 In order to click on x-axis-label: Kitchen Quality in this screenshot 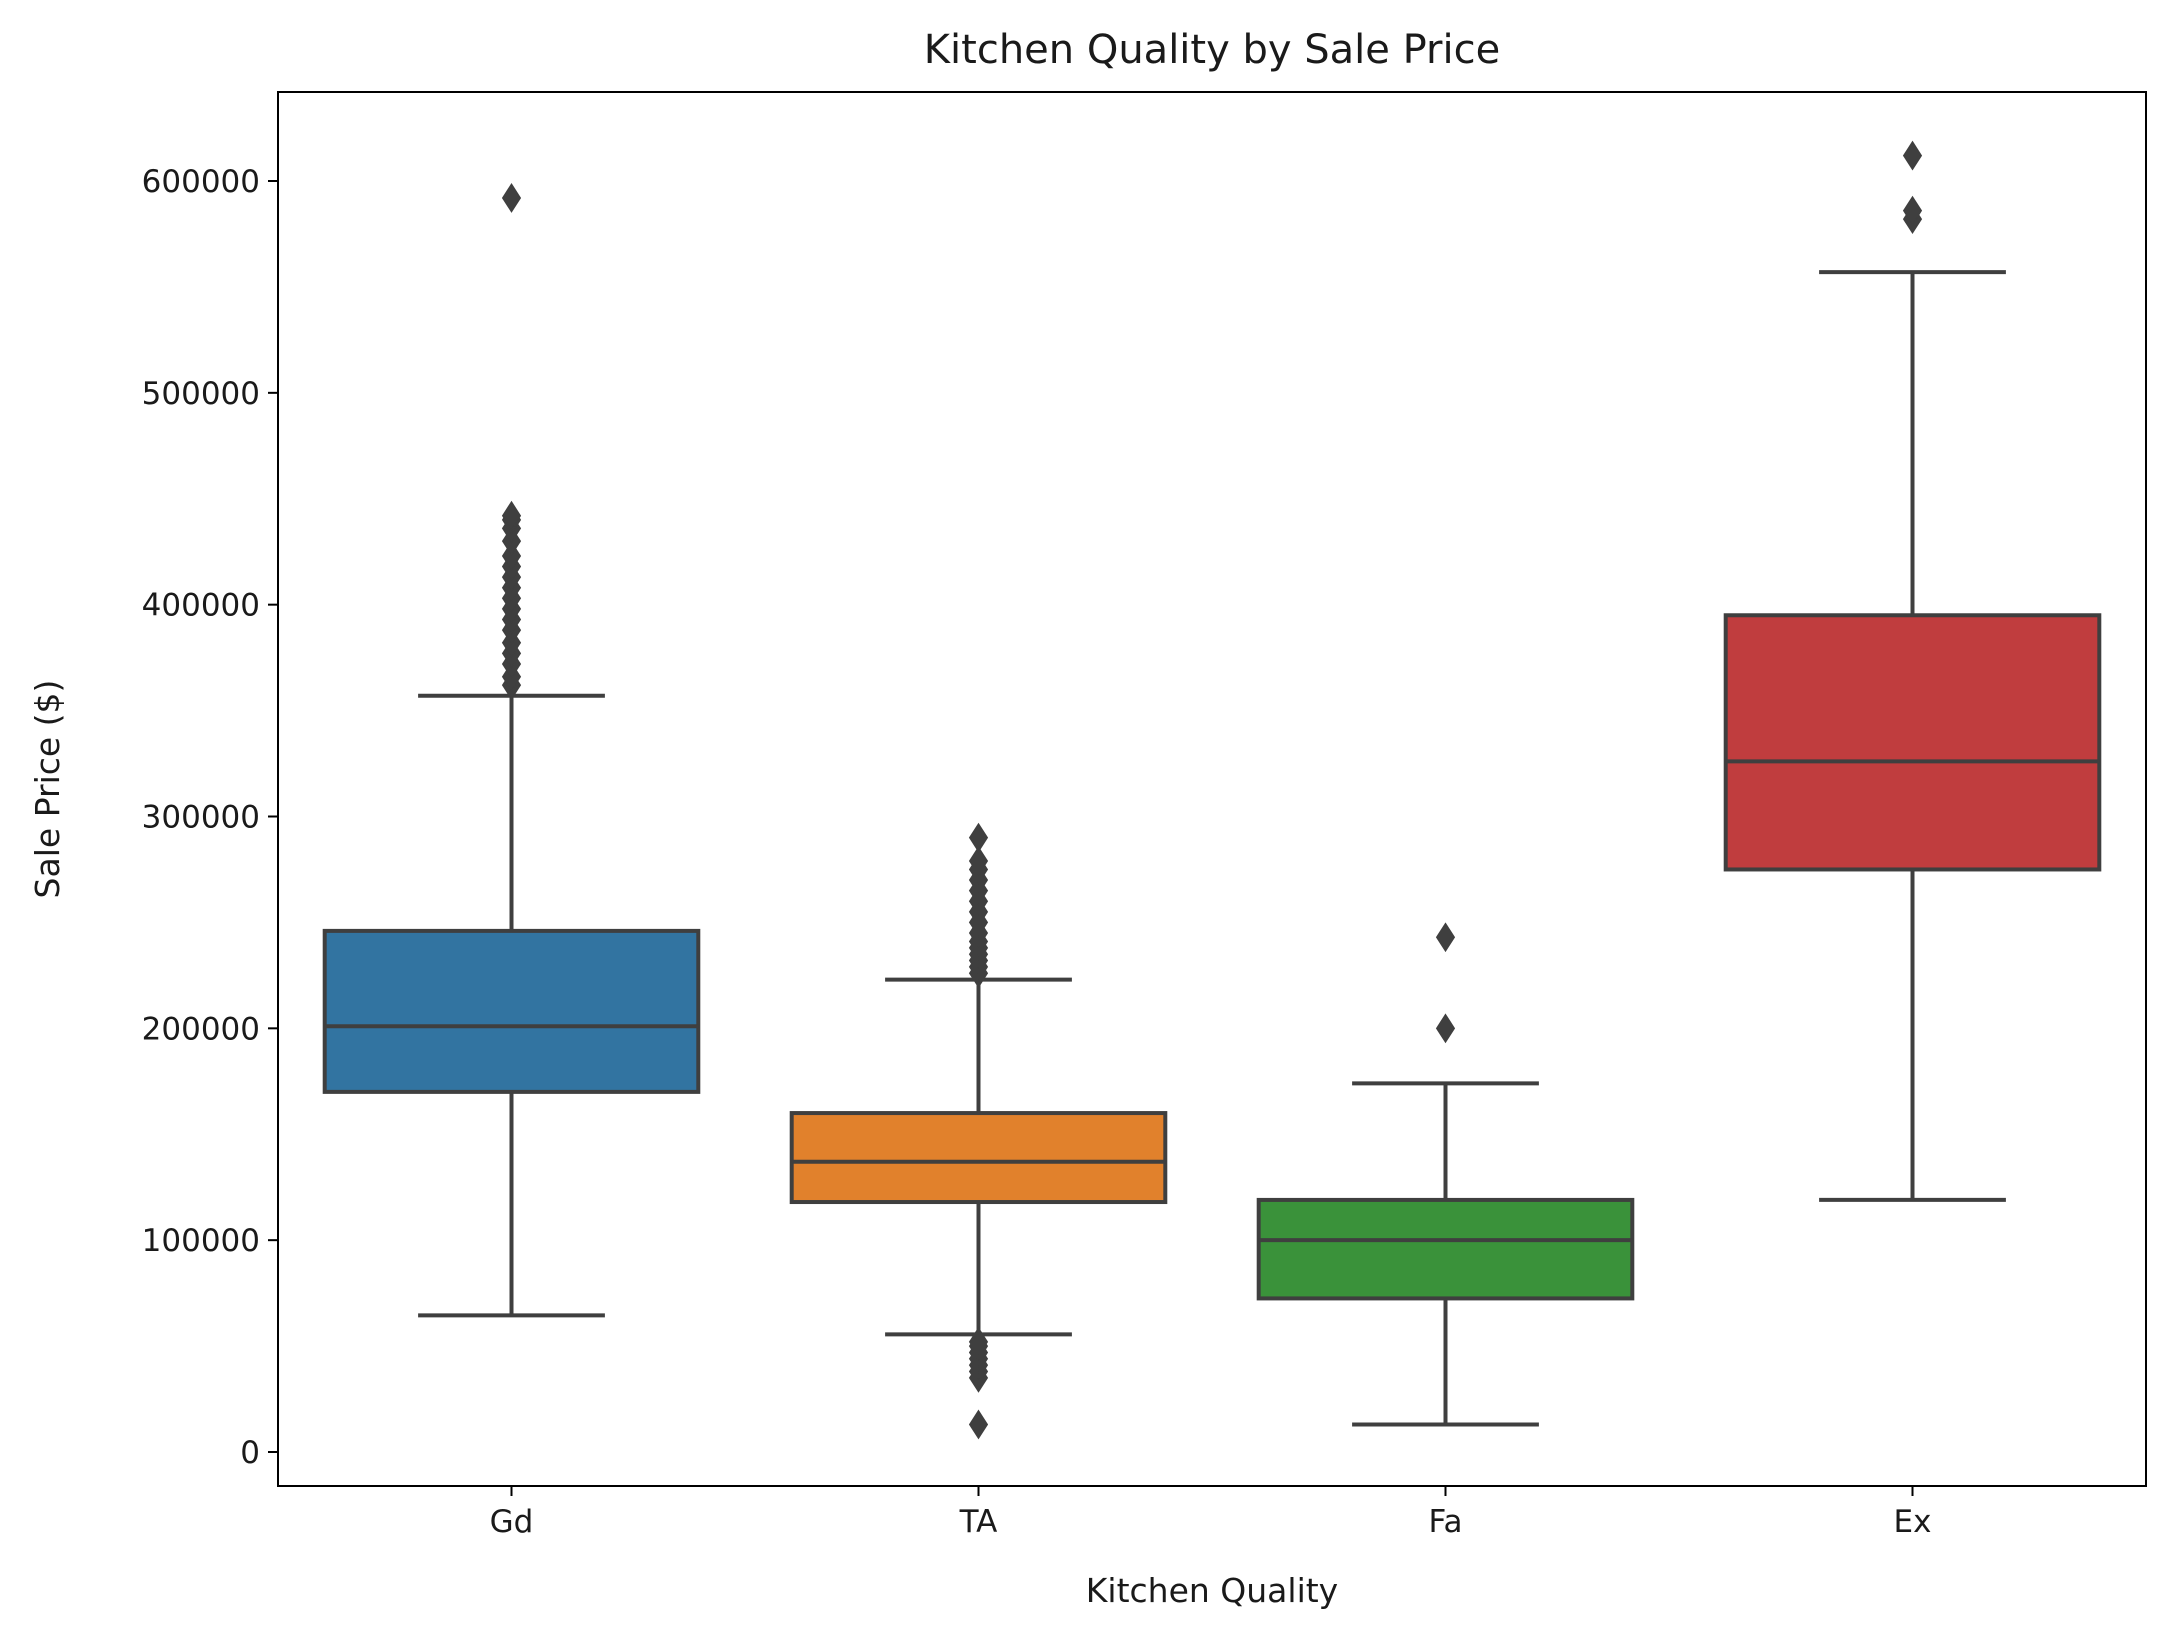, I will do `click(1212, 1590)`.